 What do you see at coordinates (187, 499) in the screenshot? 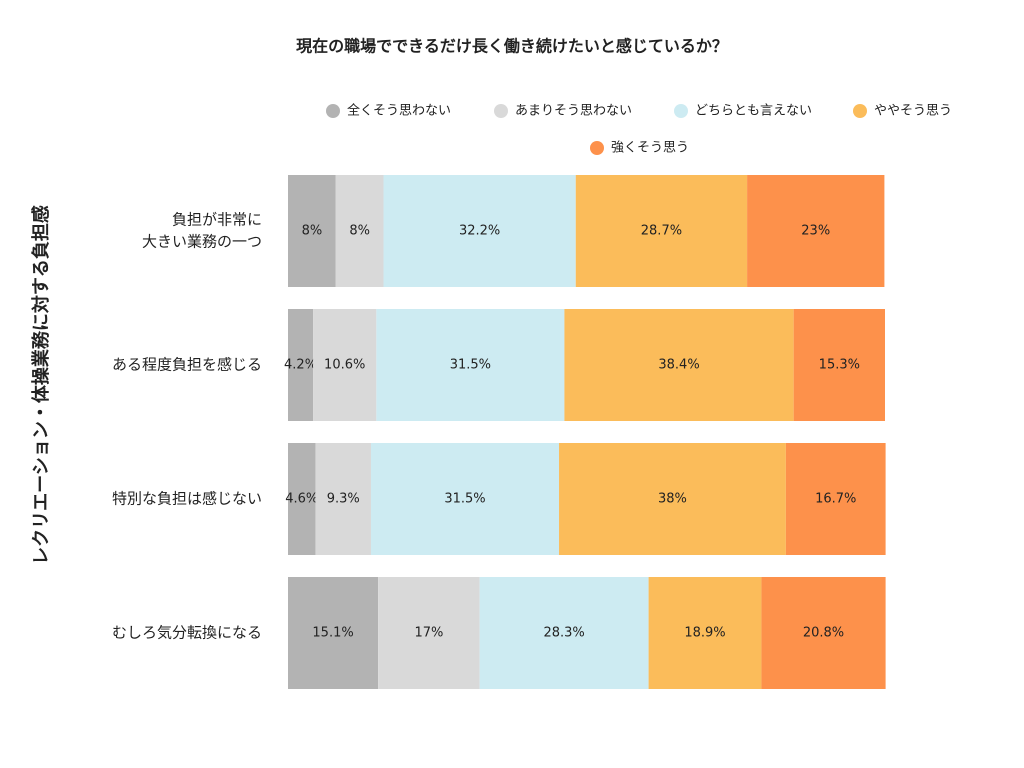
I see `y-tick-label: 特別な負担は感じない` at bounding box center [187, 499].